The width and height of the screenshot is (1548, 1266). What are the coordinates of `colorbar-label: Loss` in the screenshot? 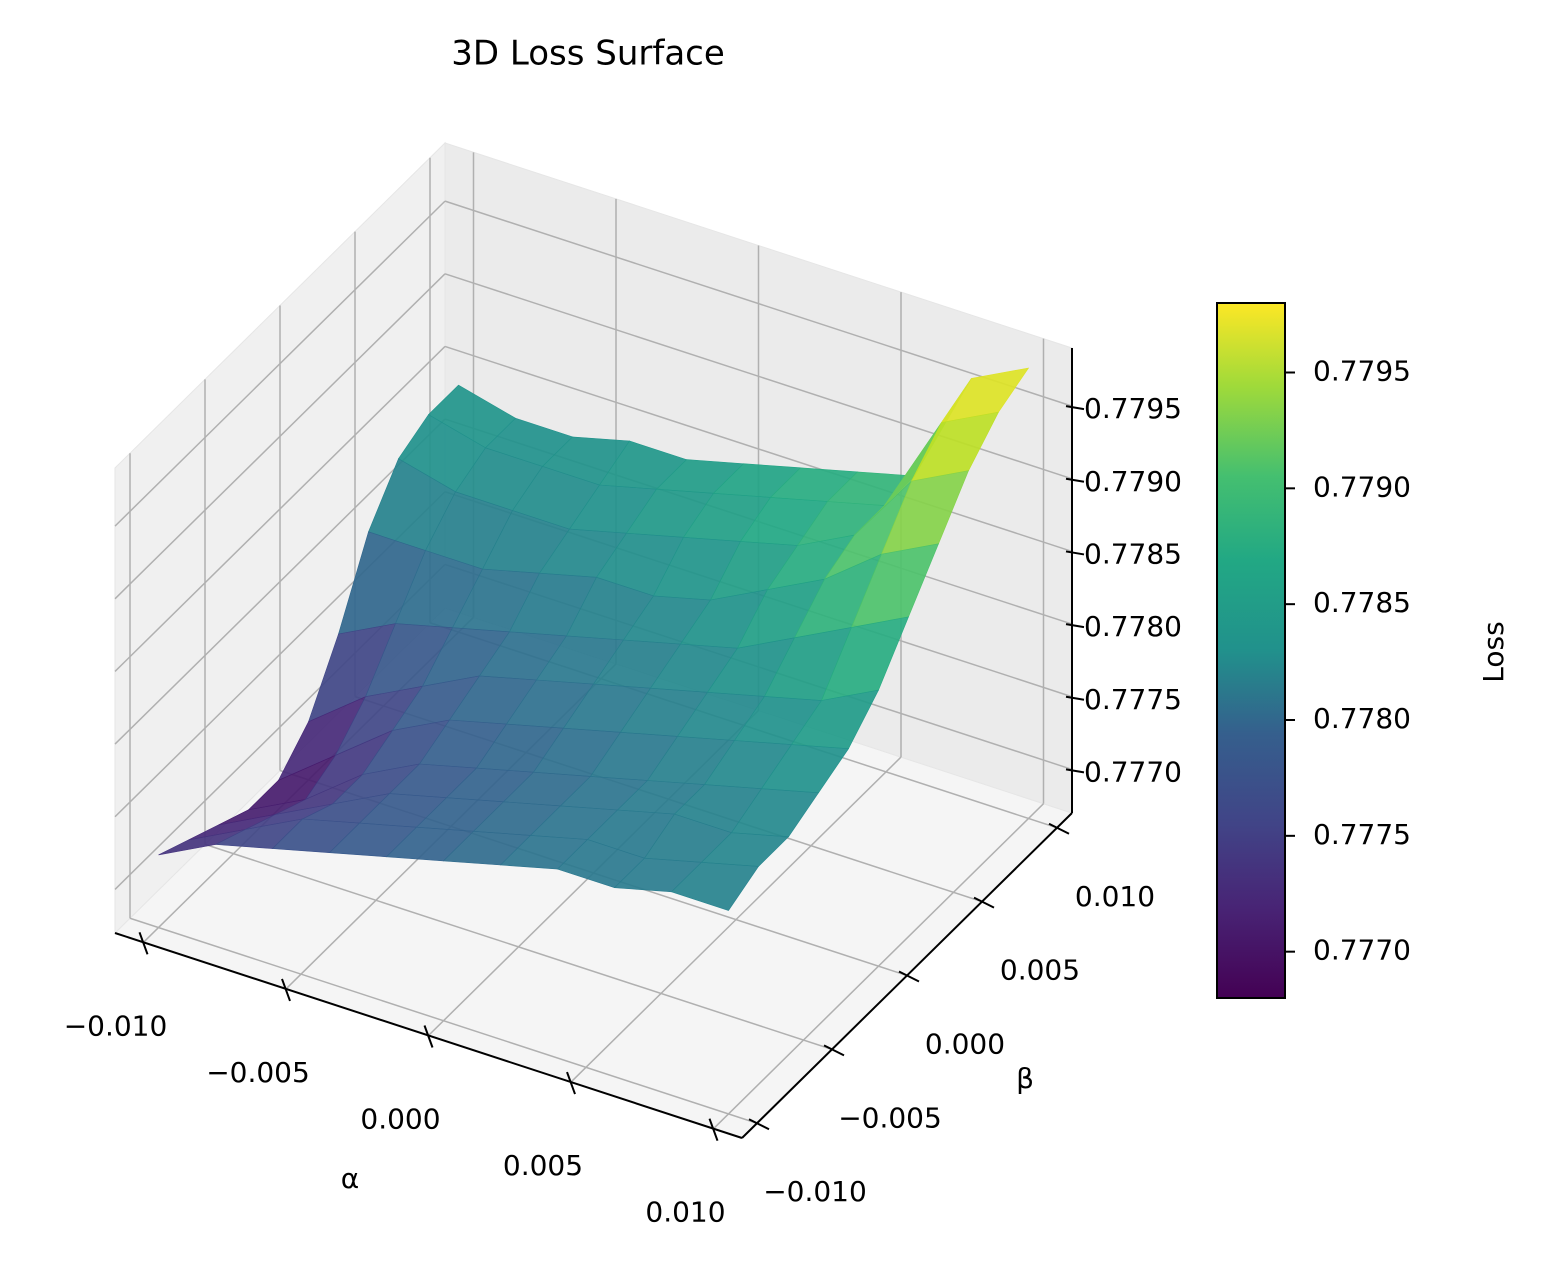 It's located at (1493, 651).